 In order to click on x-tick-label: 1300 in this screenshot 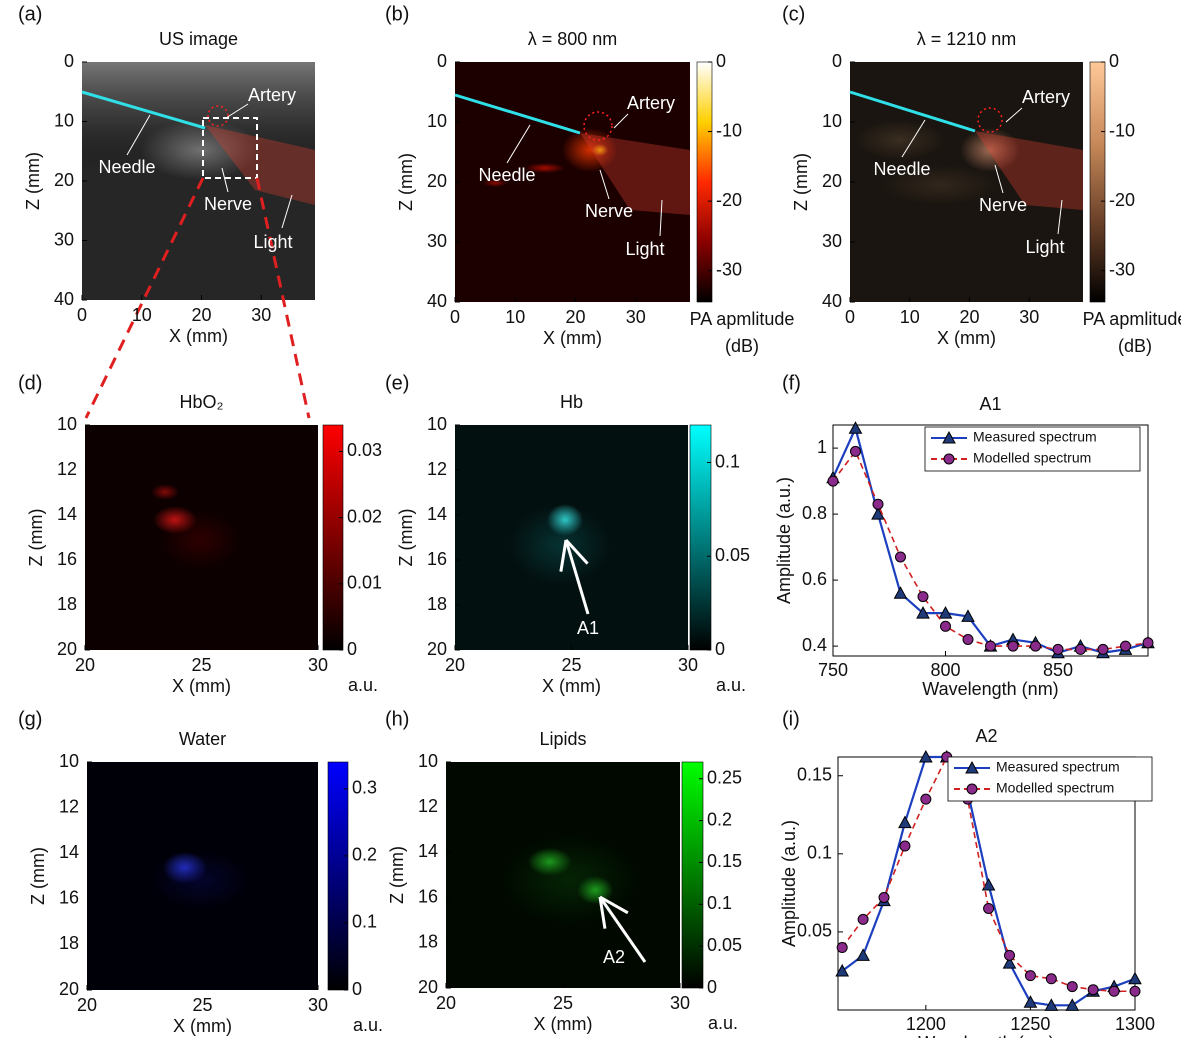, I will do `click(1135, 1024)`.